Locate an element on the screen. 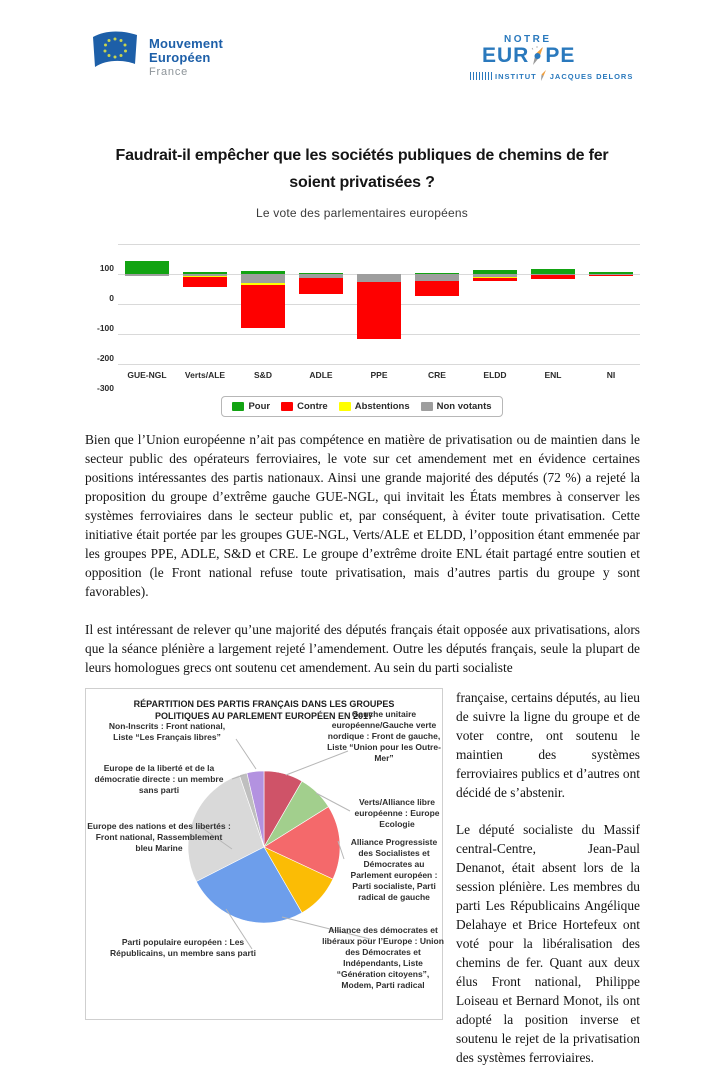  bar-group-ADLE is located at coordinates (321, 304).